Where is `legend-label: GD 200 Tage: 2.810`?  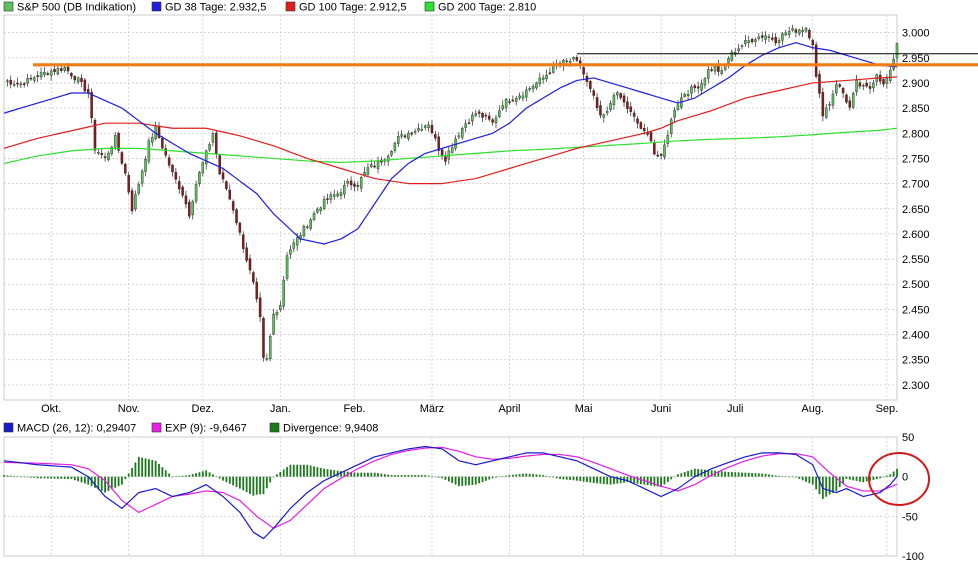 legend-label: GD 200 Tage: 2.810 is located at coordinates (487, 8).